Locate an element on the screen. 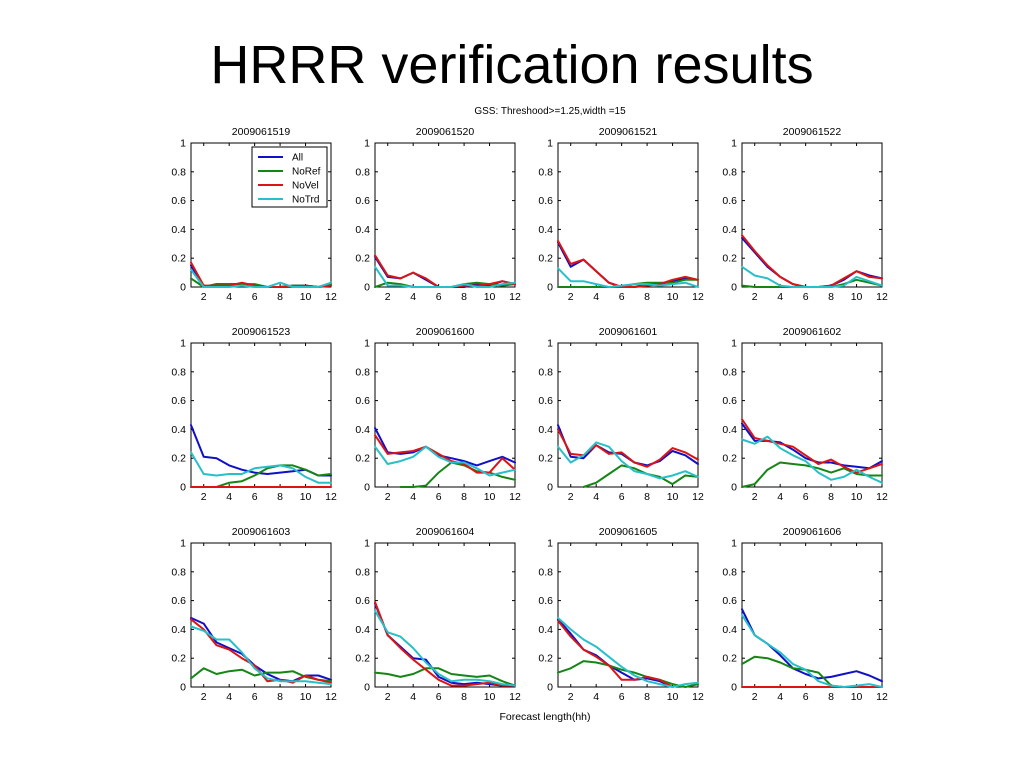 This screenshot has width=1024, height=768. series-line-novel is located at coordinates (628, 263).